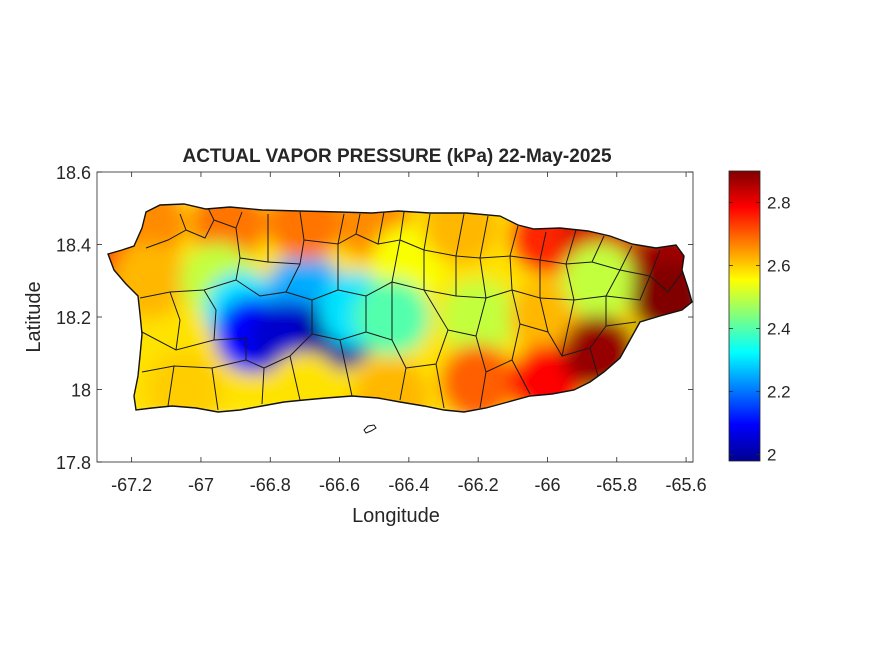  I want to click on colorbar-ticks: 2 2.2 2.4 2.6 2.8, so click(760, 329).